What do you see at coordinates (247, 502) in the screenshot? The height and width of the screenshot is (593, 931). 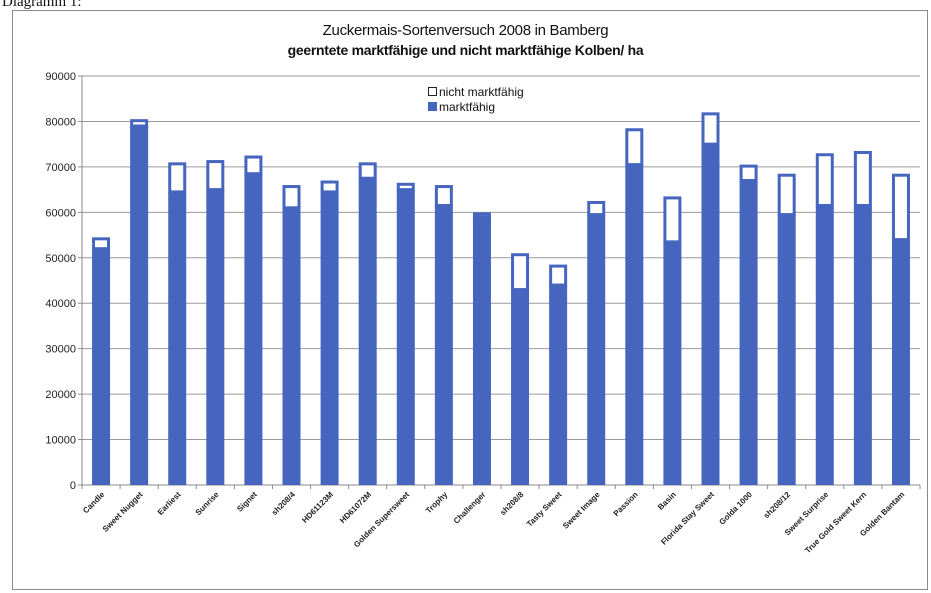 I see `x-tick-label: Signet` at bounding box center [247, 502].